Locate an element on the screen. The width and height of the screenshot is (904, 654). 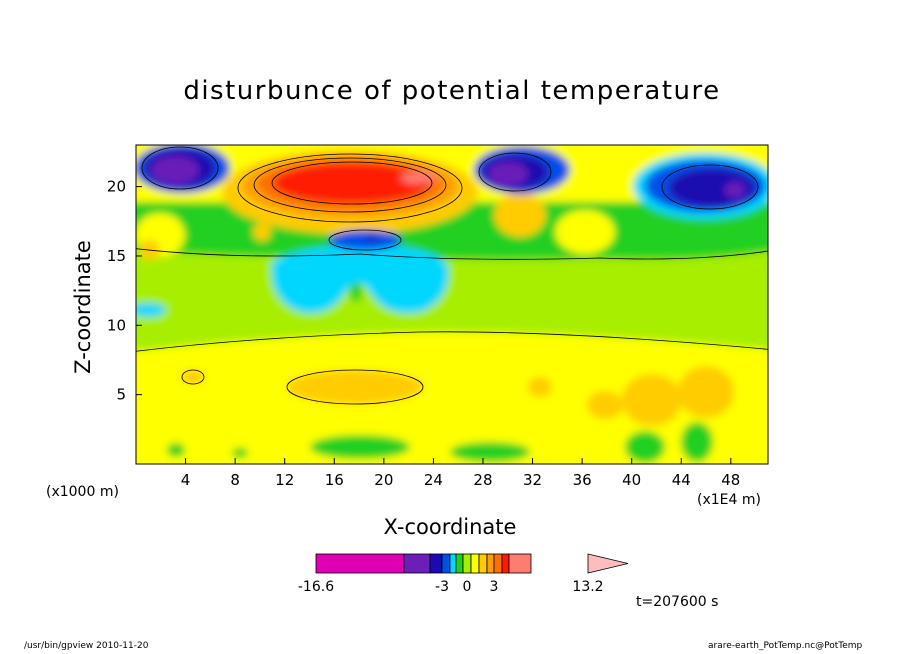
colorbar-tick-label: 3 is located at coordinates (494, 587).